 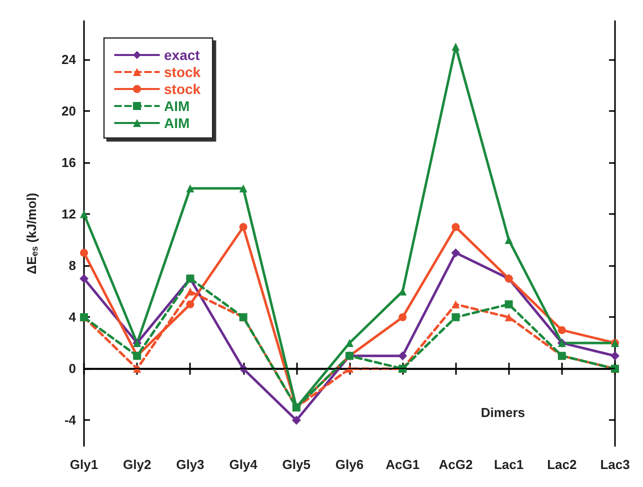 What do you see at coordinates (69, 111) in the screenshot?
I see `y-tick-label: 20` at bounding box center [69, 111].